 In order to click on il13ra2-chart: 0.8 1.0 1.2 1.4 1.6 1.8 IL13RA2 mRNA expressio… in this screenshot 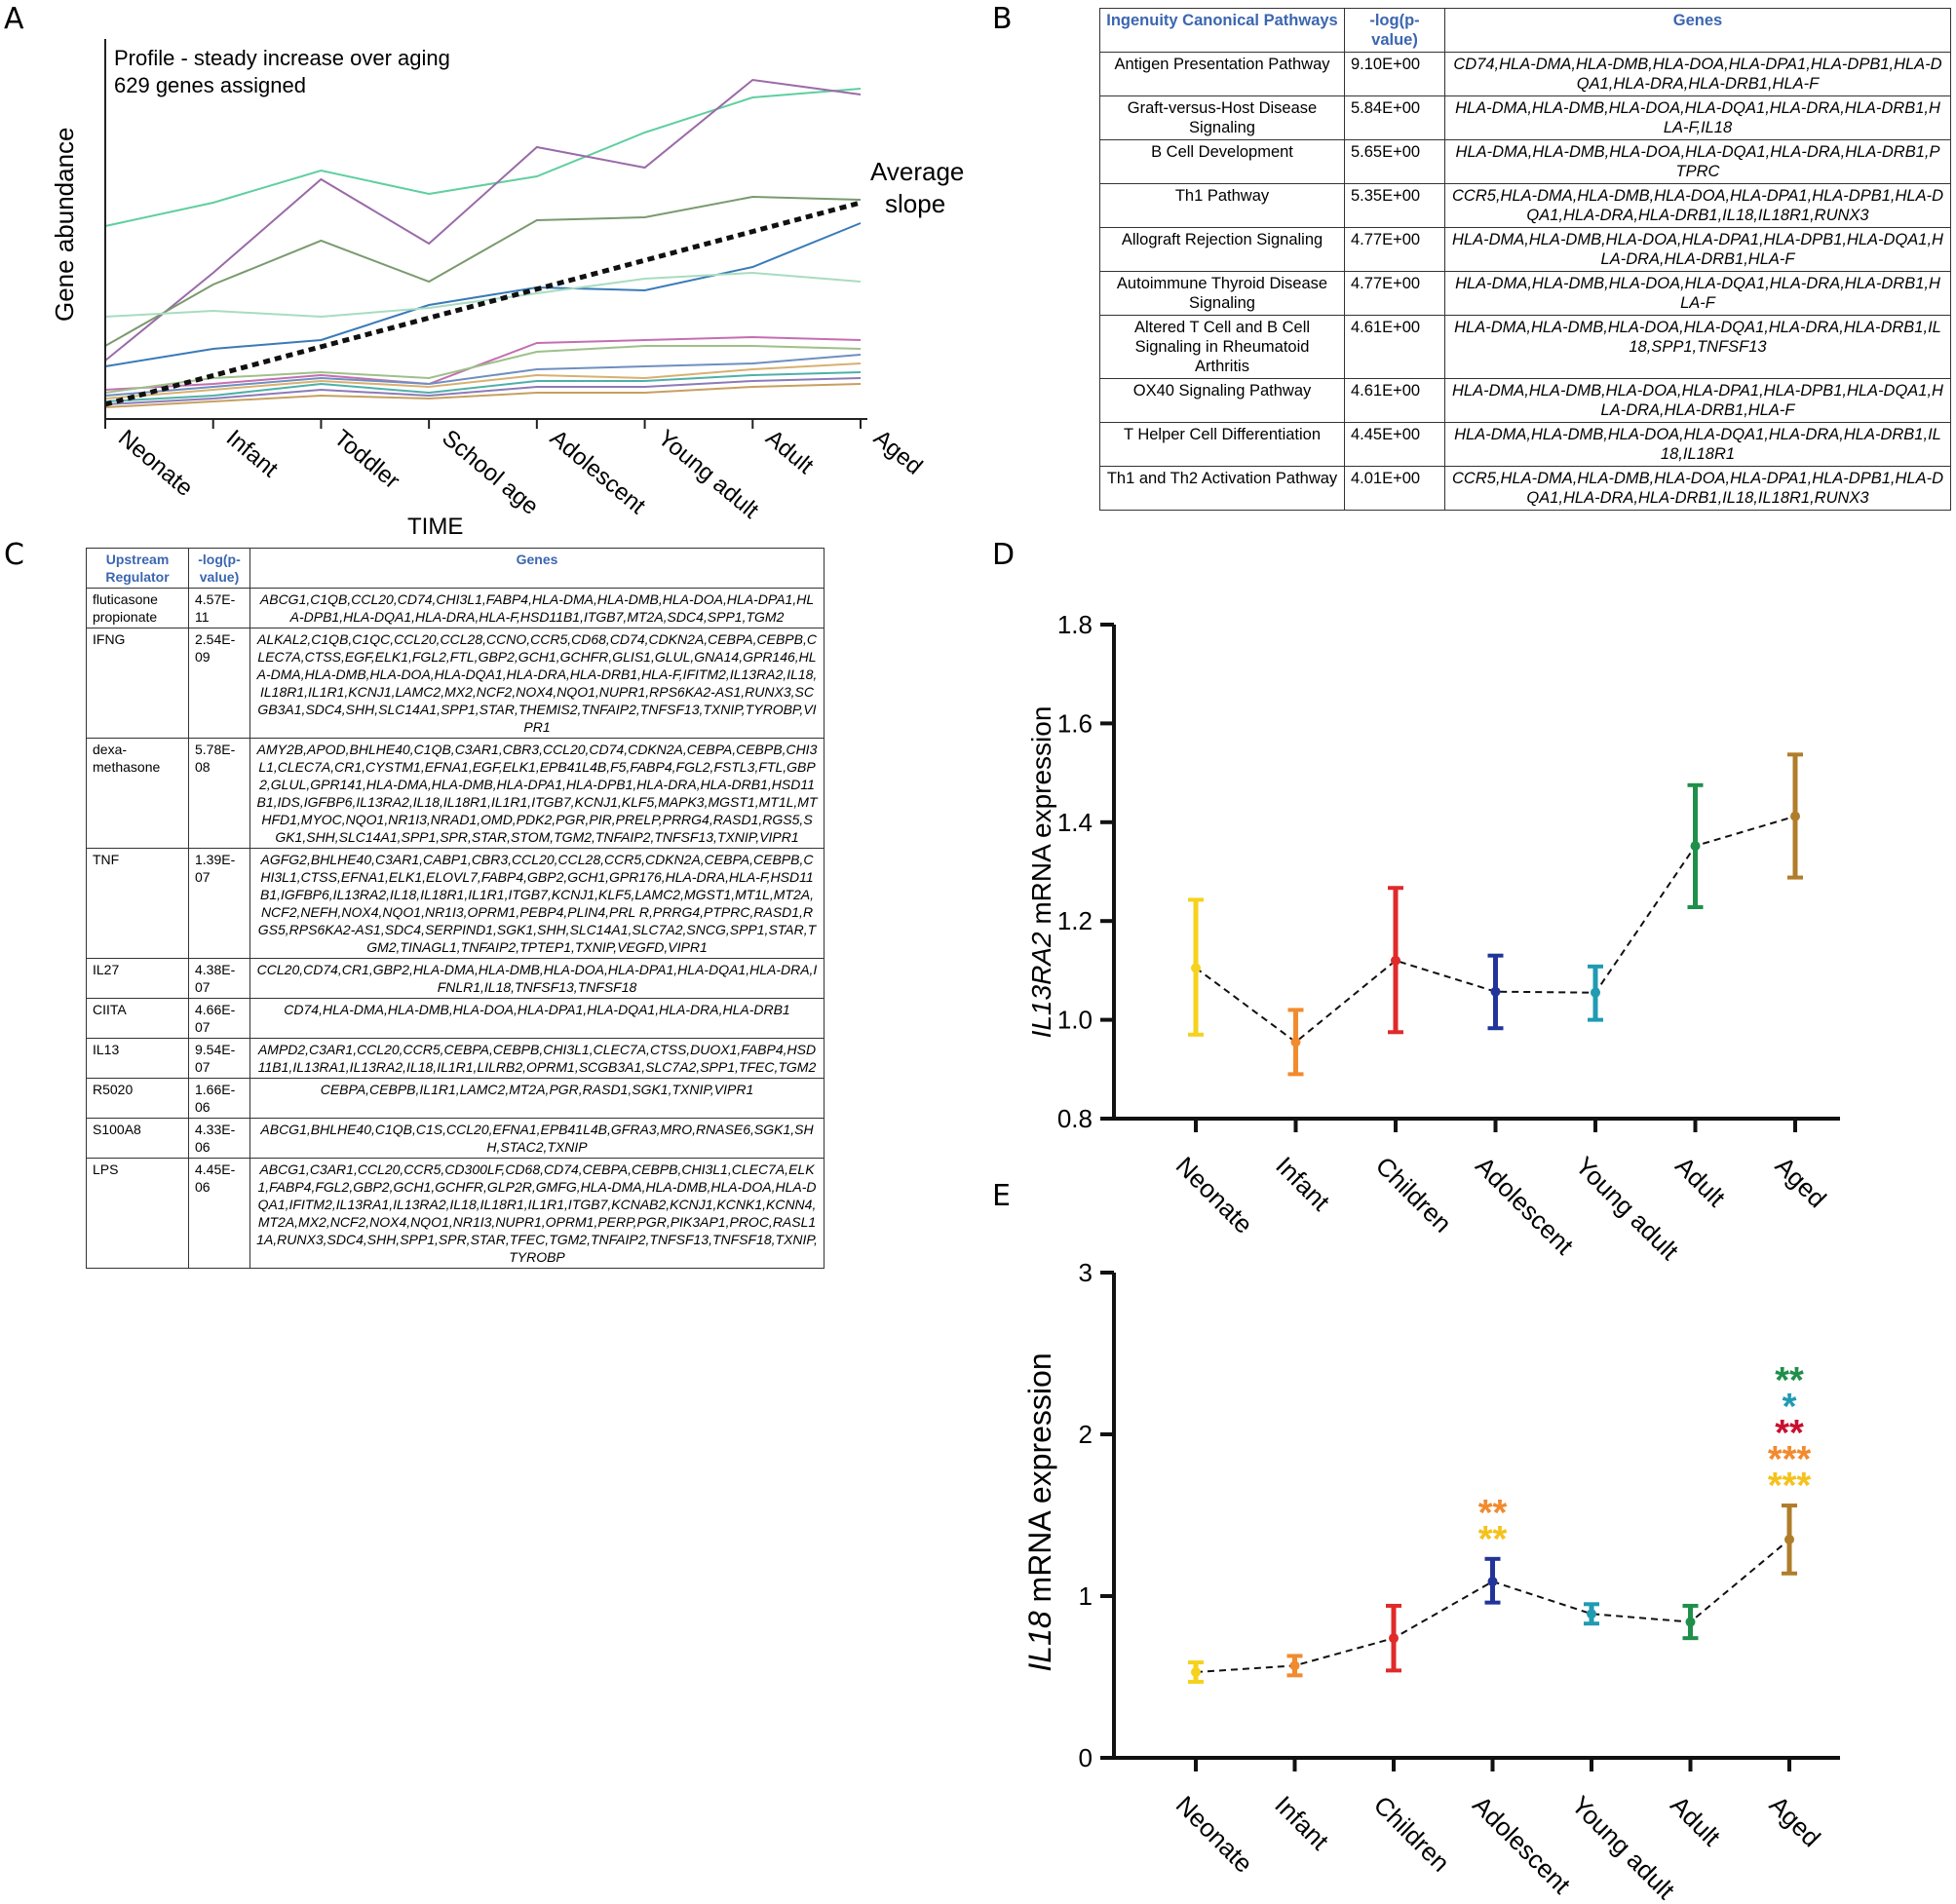, I will do `click(1433, 938)`.